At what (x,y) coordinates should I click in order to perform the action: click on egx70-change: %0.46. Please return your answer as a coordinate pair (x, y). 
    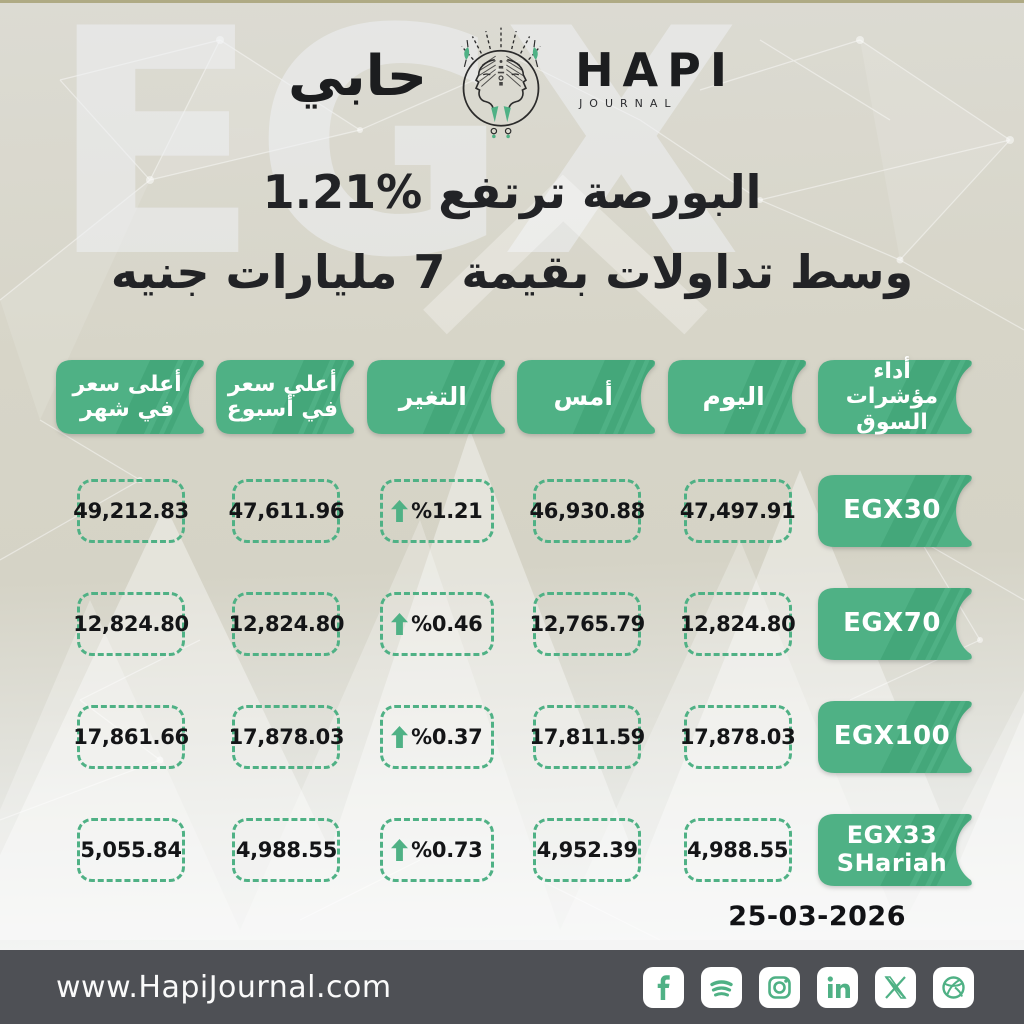
    Looking at the image, I should click on (436, 624).